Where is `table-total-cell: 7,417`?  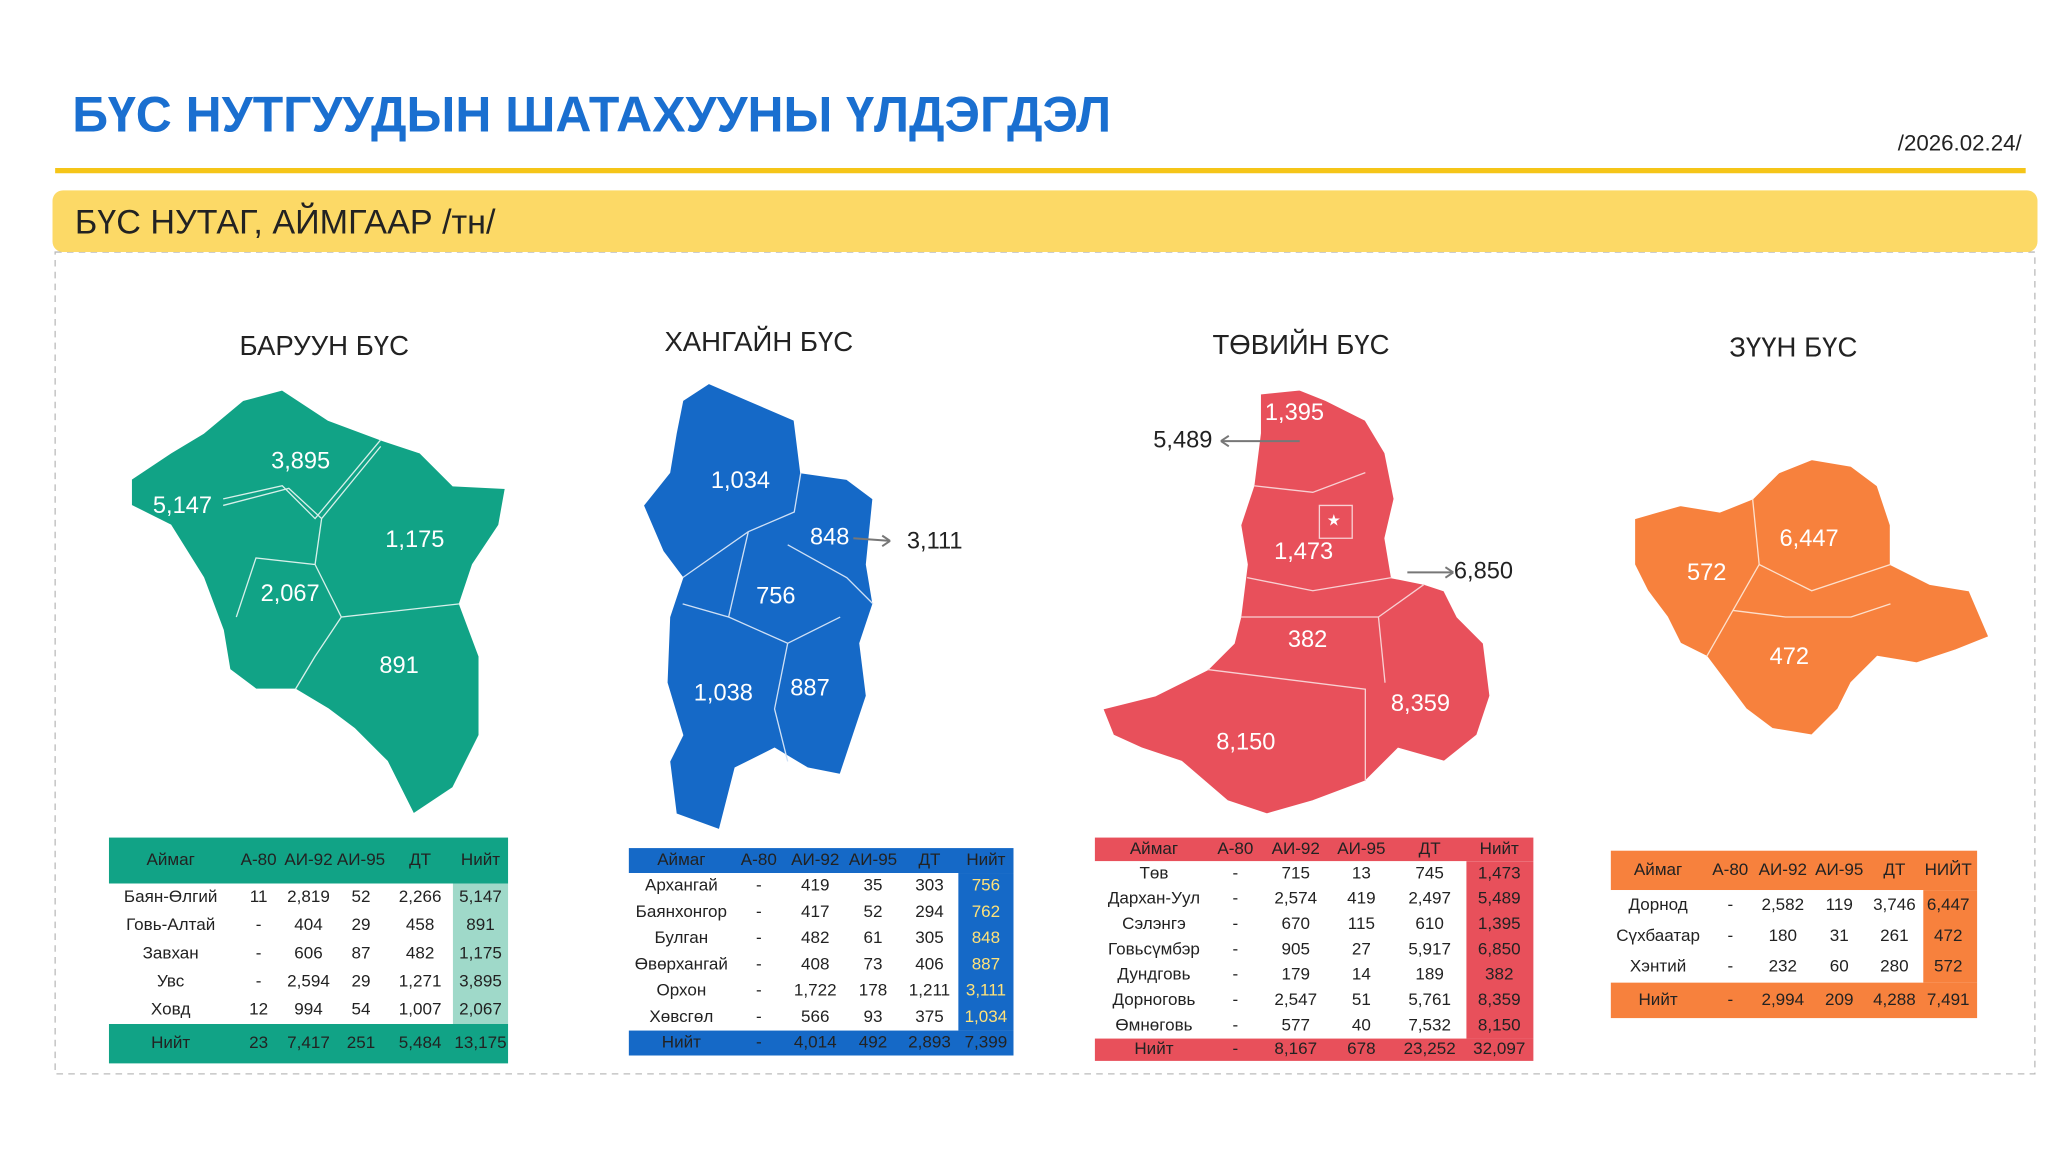
table-total-cell: 7,417 is located at coordinates (308, 1042).